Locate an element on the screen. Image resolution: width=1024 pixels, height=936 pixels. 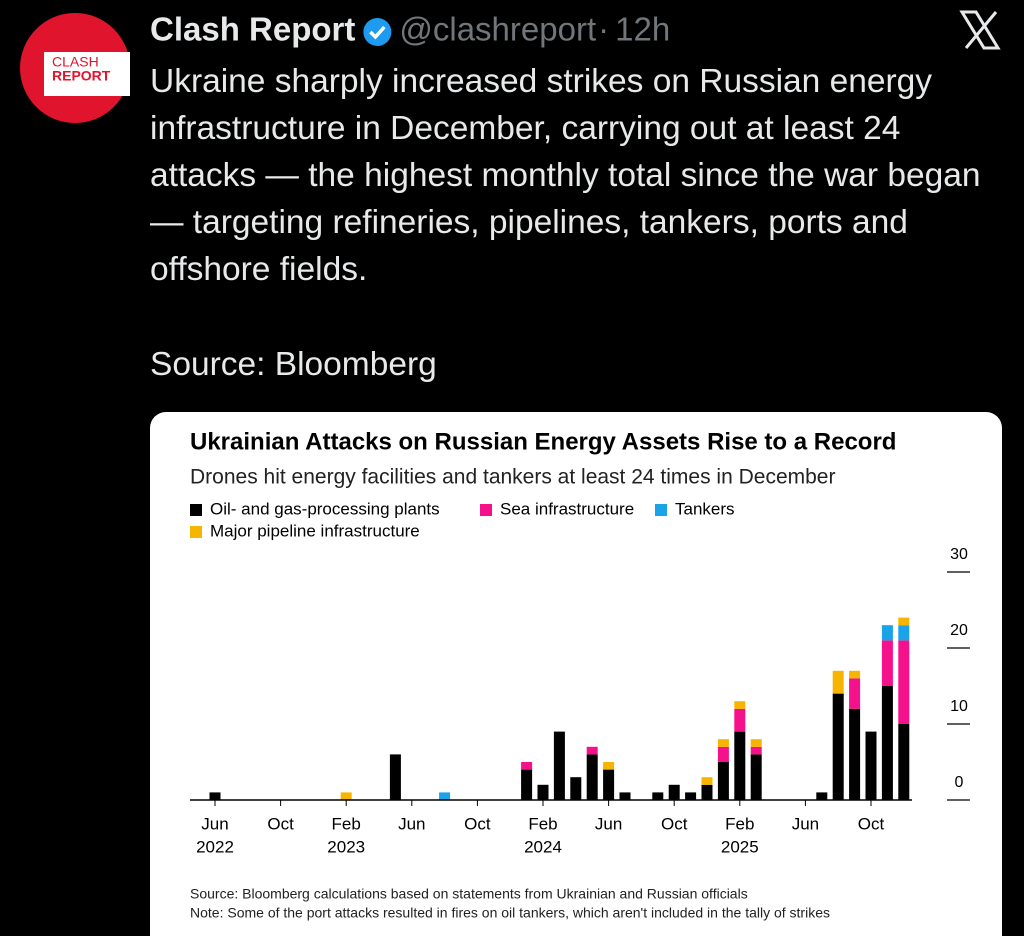
x-year-label: 2023 is located at coordinates (346, 846).